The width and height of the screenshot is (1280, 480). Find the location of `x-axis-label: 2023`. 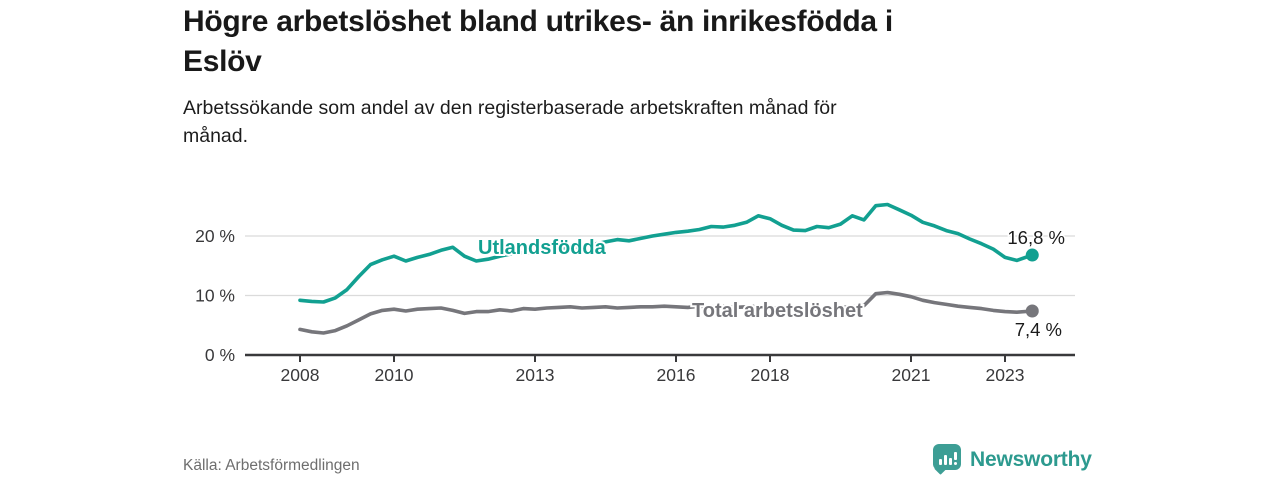

x-axis-label: 2023 is located at coordinates (1005, 375).